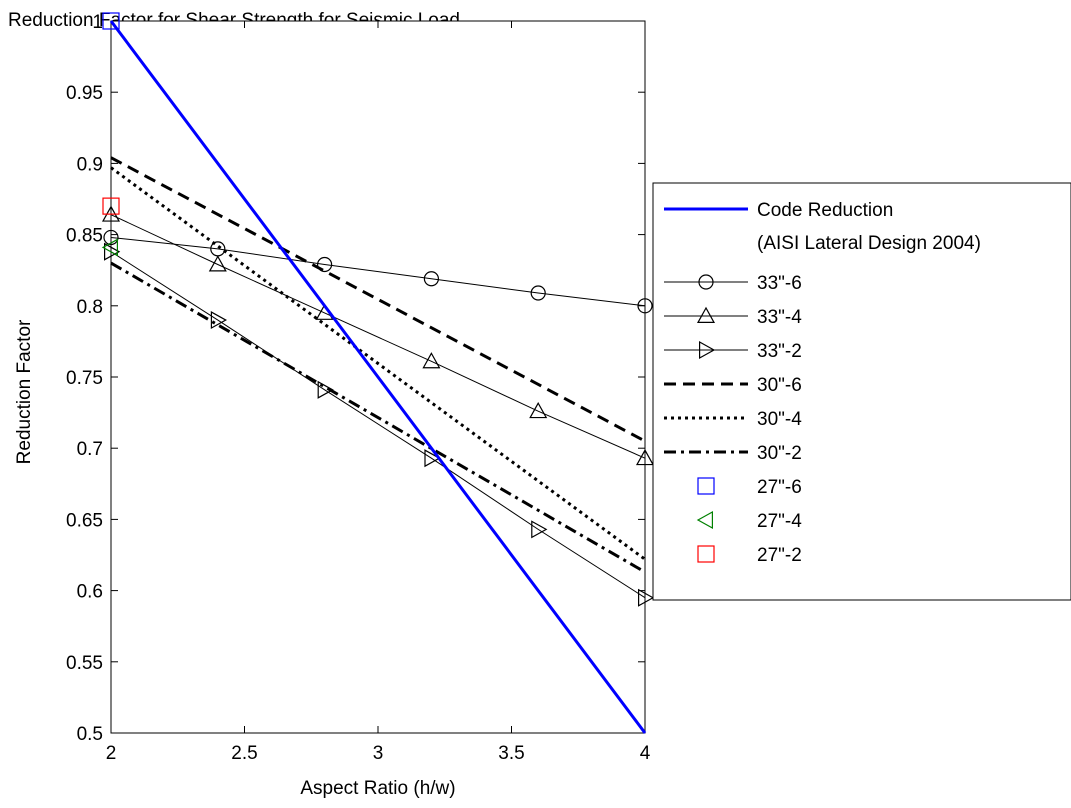 The image size is (1071, 808). I want to click on legend-entry: 33"-2, so click(733, 351).